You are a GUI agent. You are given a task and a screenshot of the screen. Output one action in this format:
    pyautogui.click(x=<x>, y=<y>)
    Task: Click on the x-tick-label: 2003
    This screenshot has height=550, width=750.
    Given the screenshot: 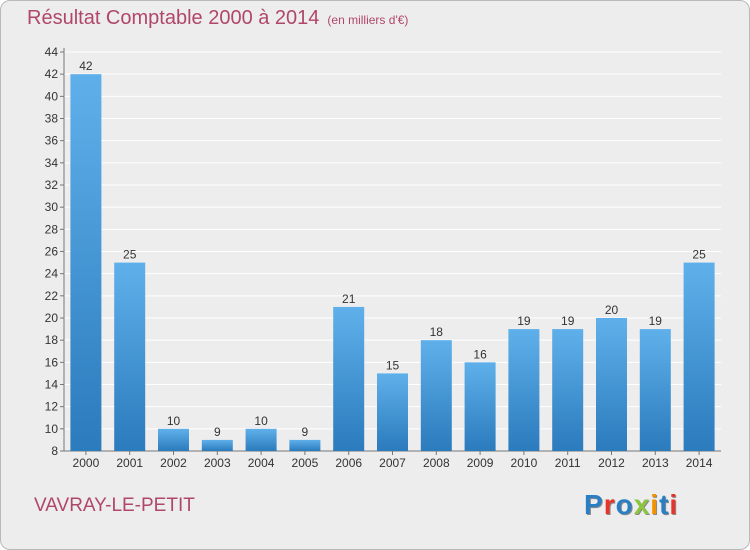 What is the action you would take?
    pyautogui.click(x=217, y=463)
    